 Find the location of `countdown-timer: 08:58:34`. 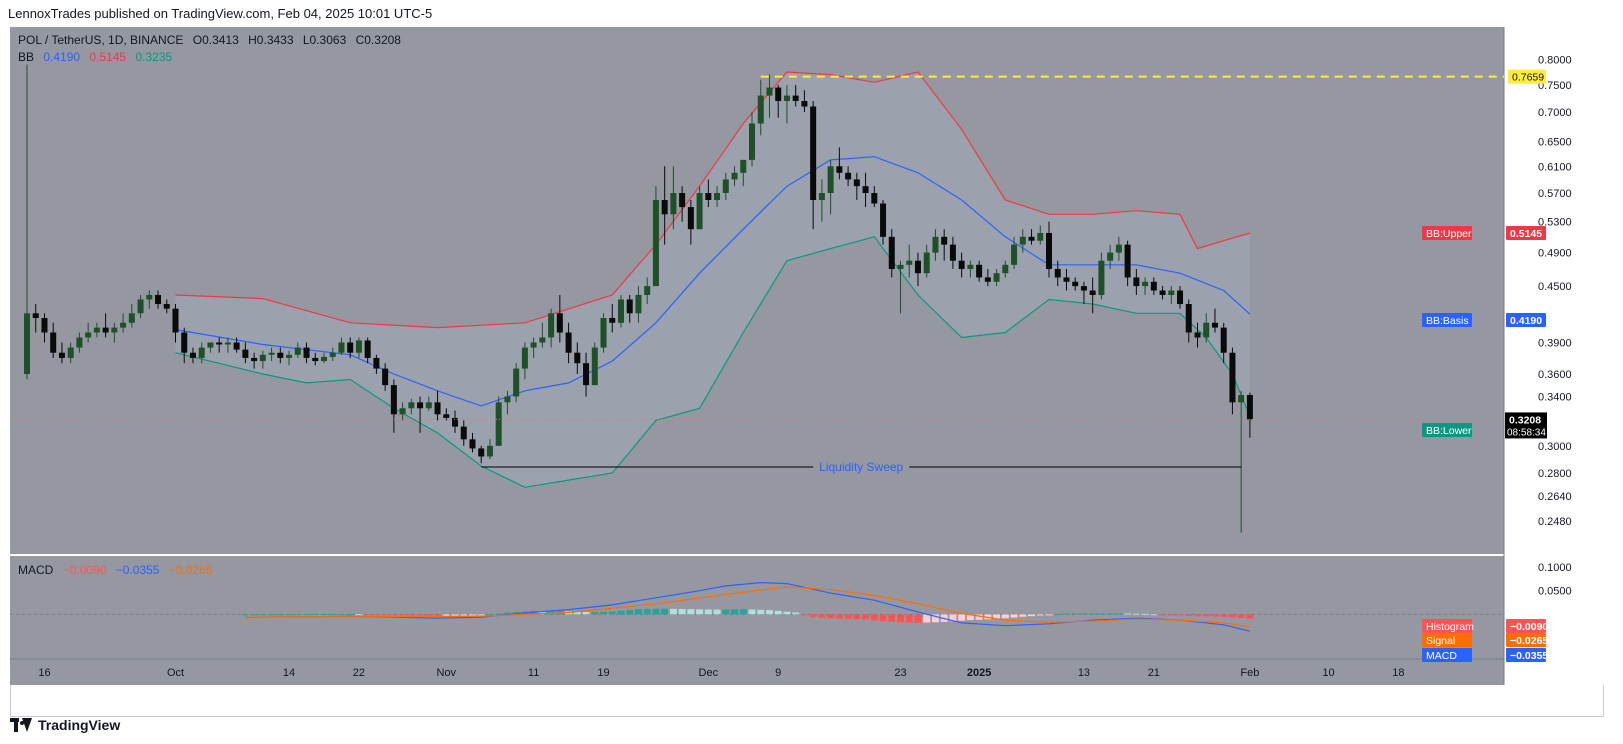

countdown-timer: 08:58:34 is located at coordinates (1526, 432).